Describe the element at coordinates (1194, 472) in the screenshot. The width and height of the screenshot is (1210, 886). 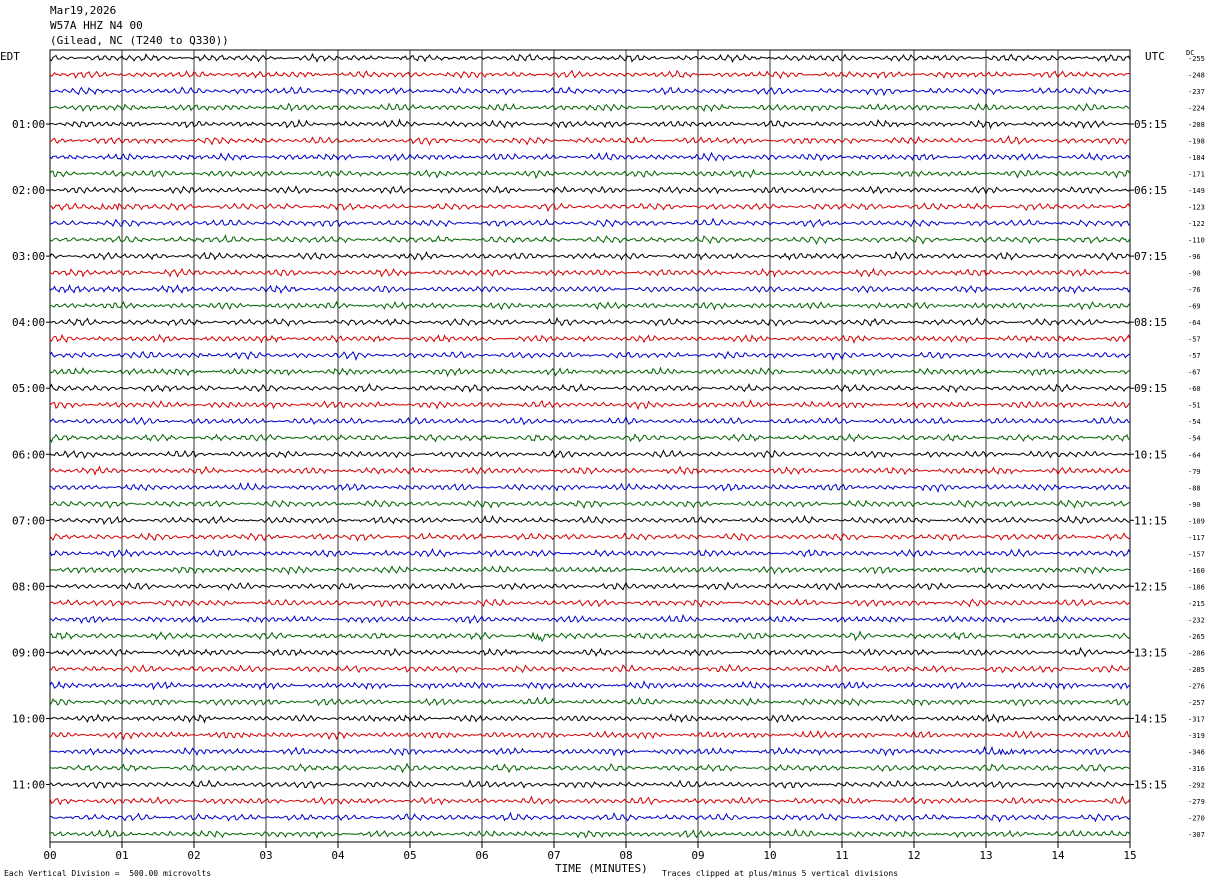
I see `dc-offset-label: -79` at that location.